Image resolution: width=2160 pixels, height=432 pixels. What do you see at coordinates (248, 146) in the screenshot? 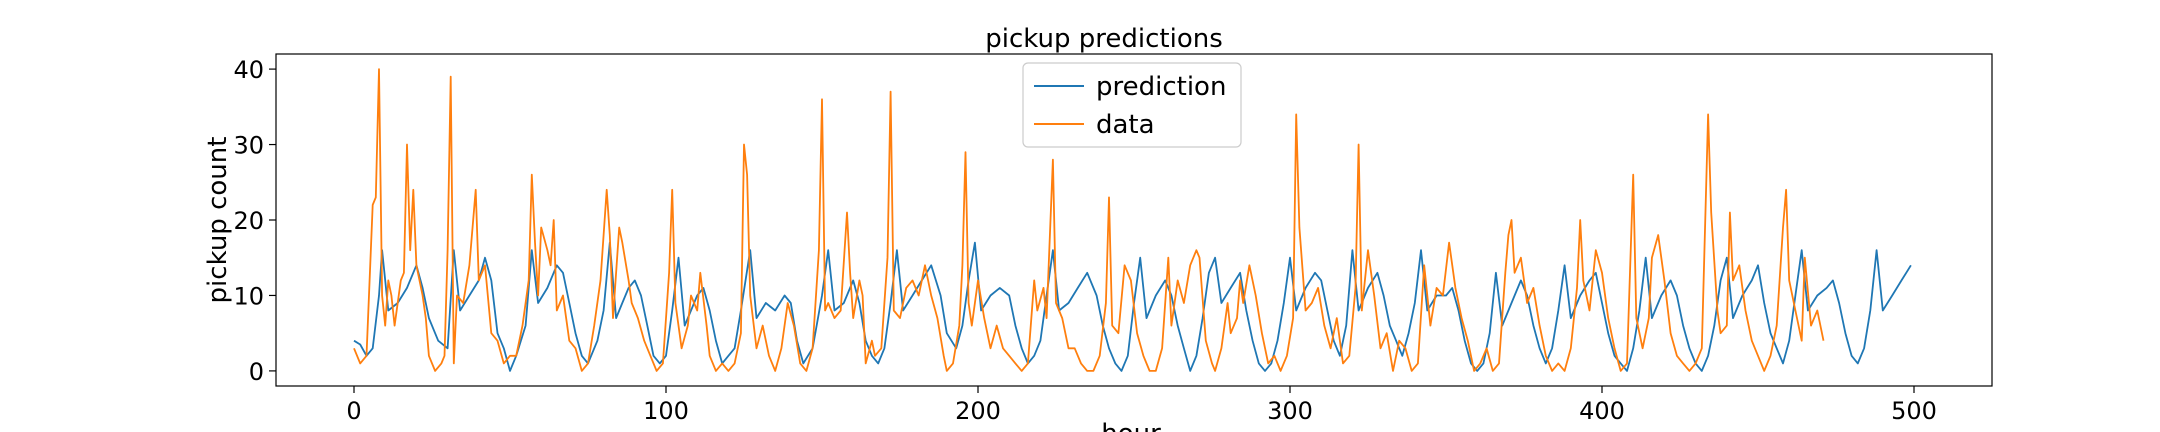
I see `y-tick-label: 30` at bounding box center [248, 146].